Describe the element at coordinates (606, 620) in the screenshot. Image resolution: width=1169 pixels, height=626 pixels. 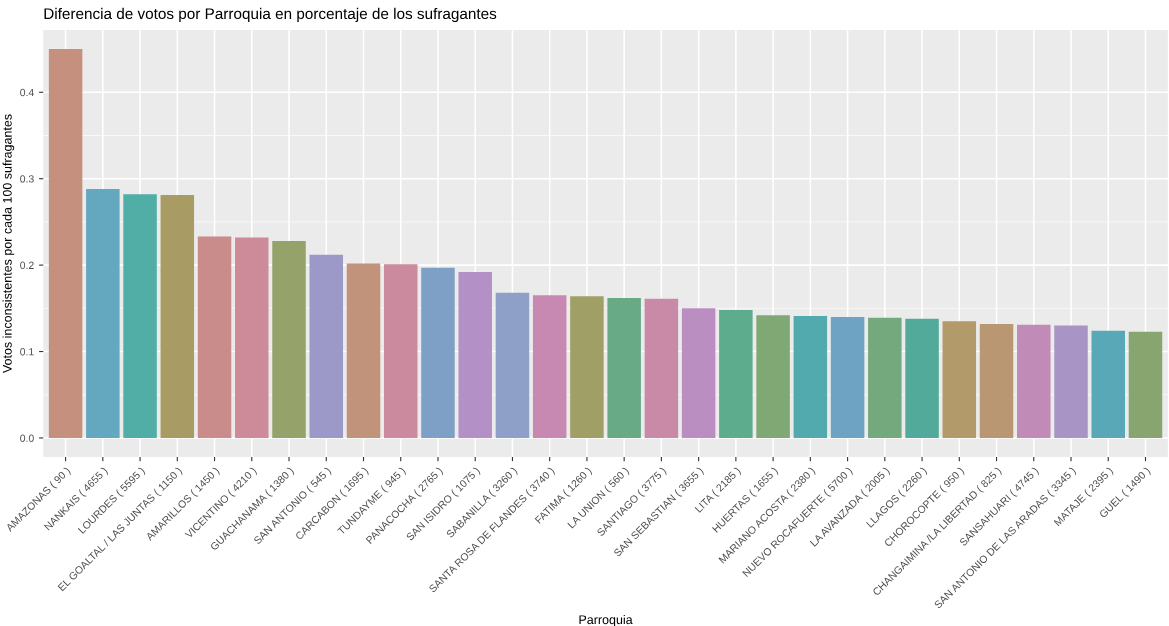
I see `x-axis-title: Parroquia` at that location.